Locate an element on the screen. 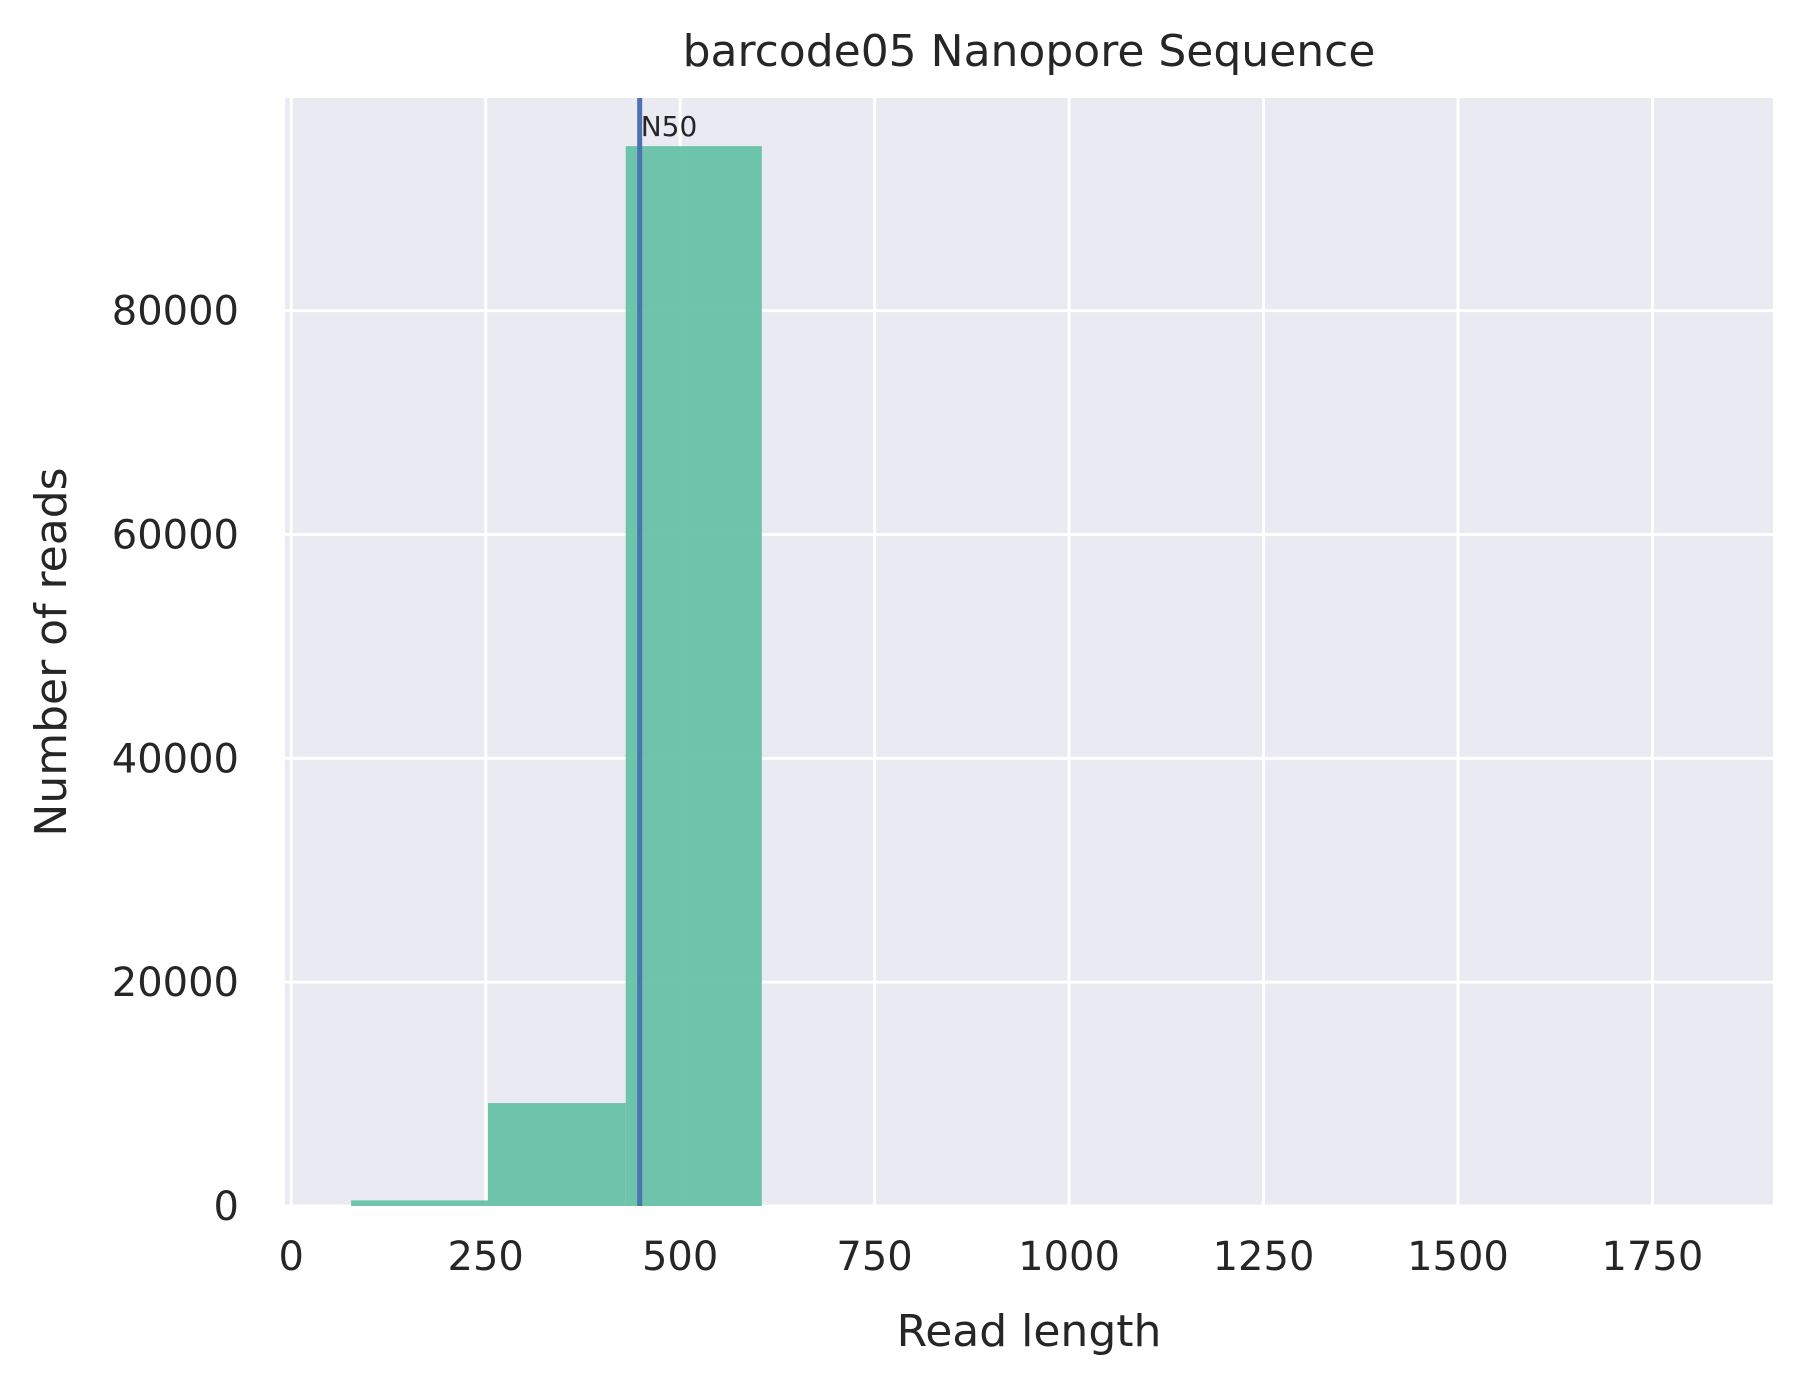 The height and width of the screenshot is (1381, 1797). x-tick-label: 250 is located at coordinates (486, 1257).